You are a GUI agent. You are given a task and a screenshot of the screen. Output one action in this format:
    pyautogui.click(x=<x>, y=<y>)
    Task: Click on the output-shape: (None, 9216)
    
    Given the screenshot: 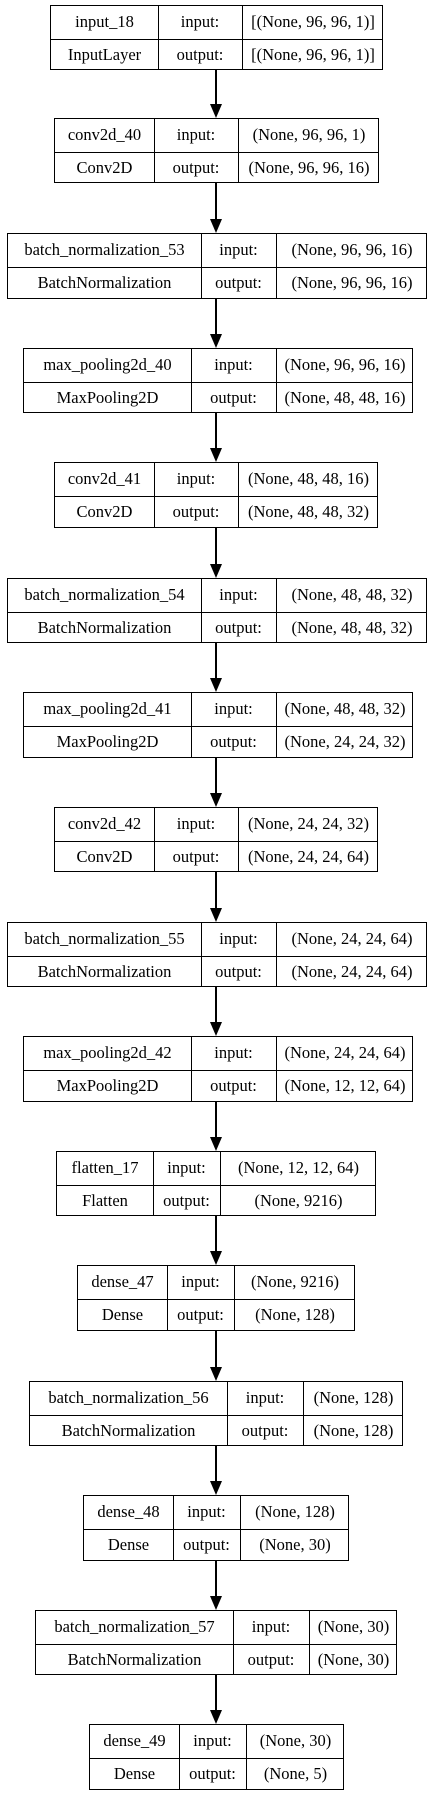 What is the action you would take?
    pyautogui.click(x=298, y=1200)
    